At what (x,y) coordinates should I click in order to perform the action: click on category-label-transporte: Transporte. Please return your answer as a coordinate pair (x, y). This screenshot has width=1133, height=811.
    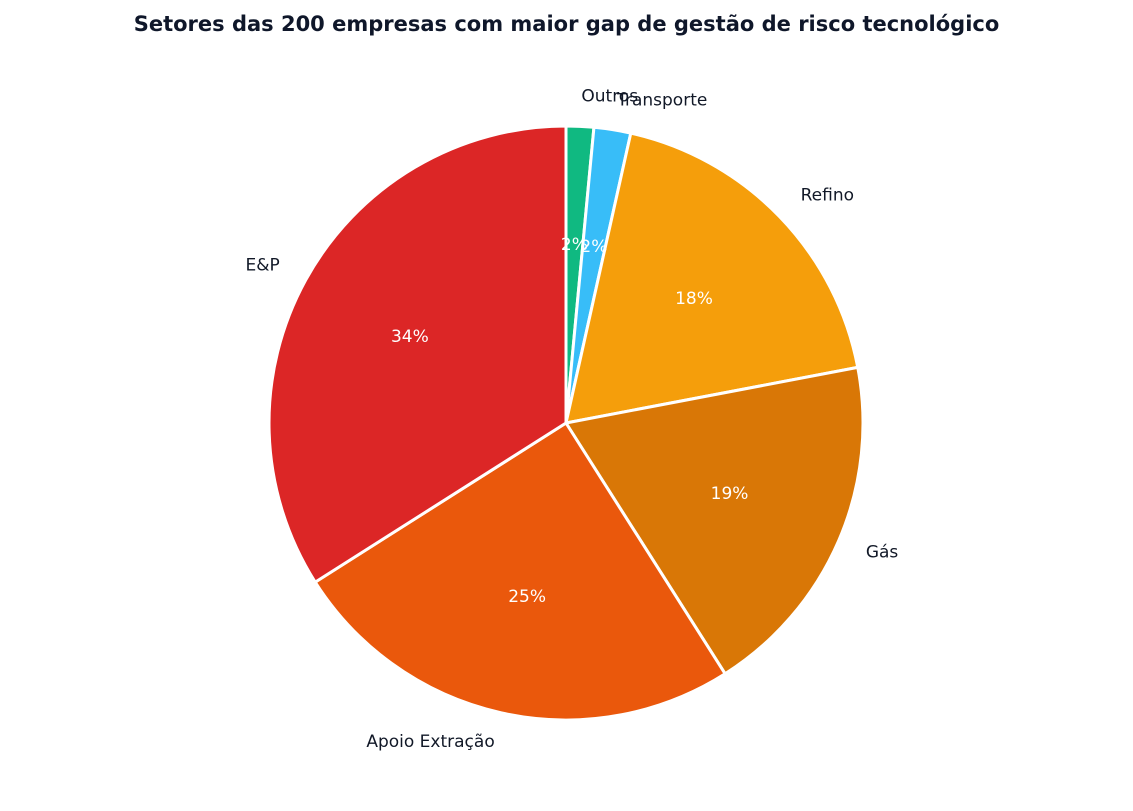
    Looking at the image, I should click on (661, 100).